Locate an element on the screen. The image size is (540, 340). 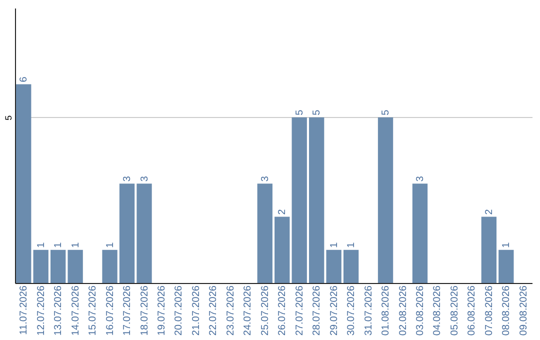
x-tick-label: 18.07.2026 is located at coordinates (144, 310).